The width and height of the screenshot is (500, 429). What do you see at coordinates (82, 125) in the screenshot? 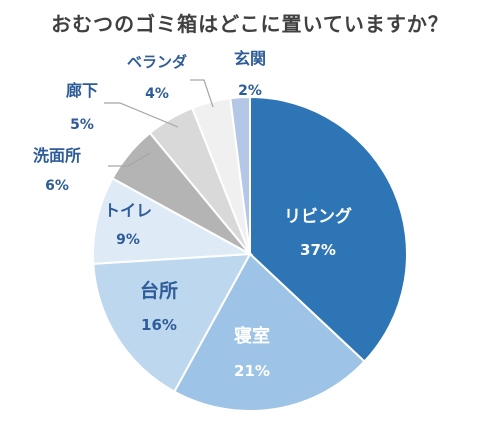
I see `slice-value: 5%` at bounding box center [82, 125].